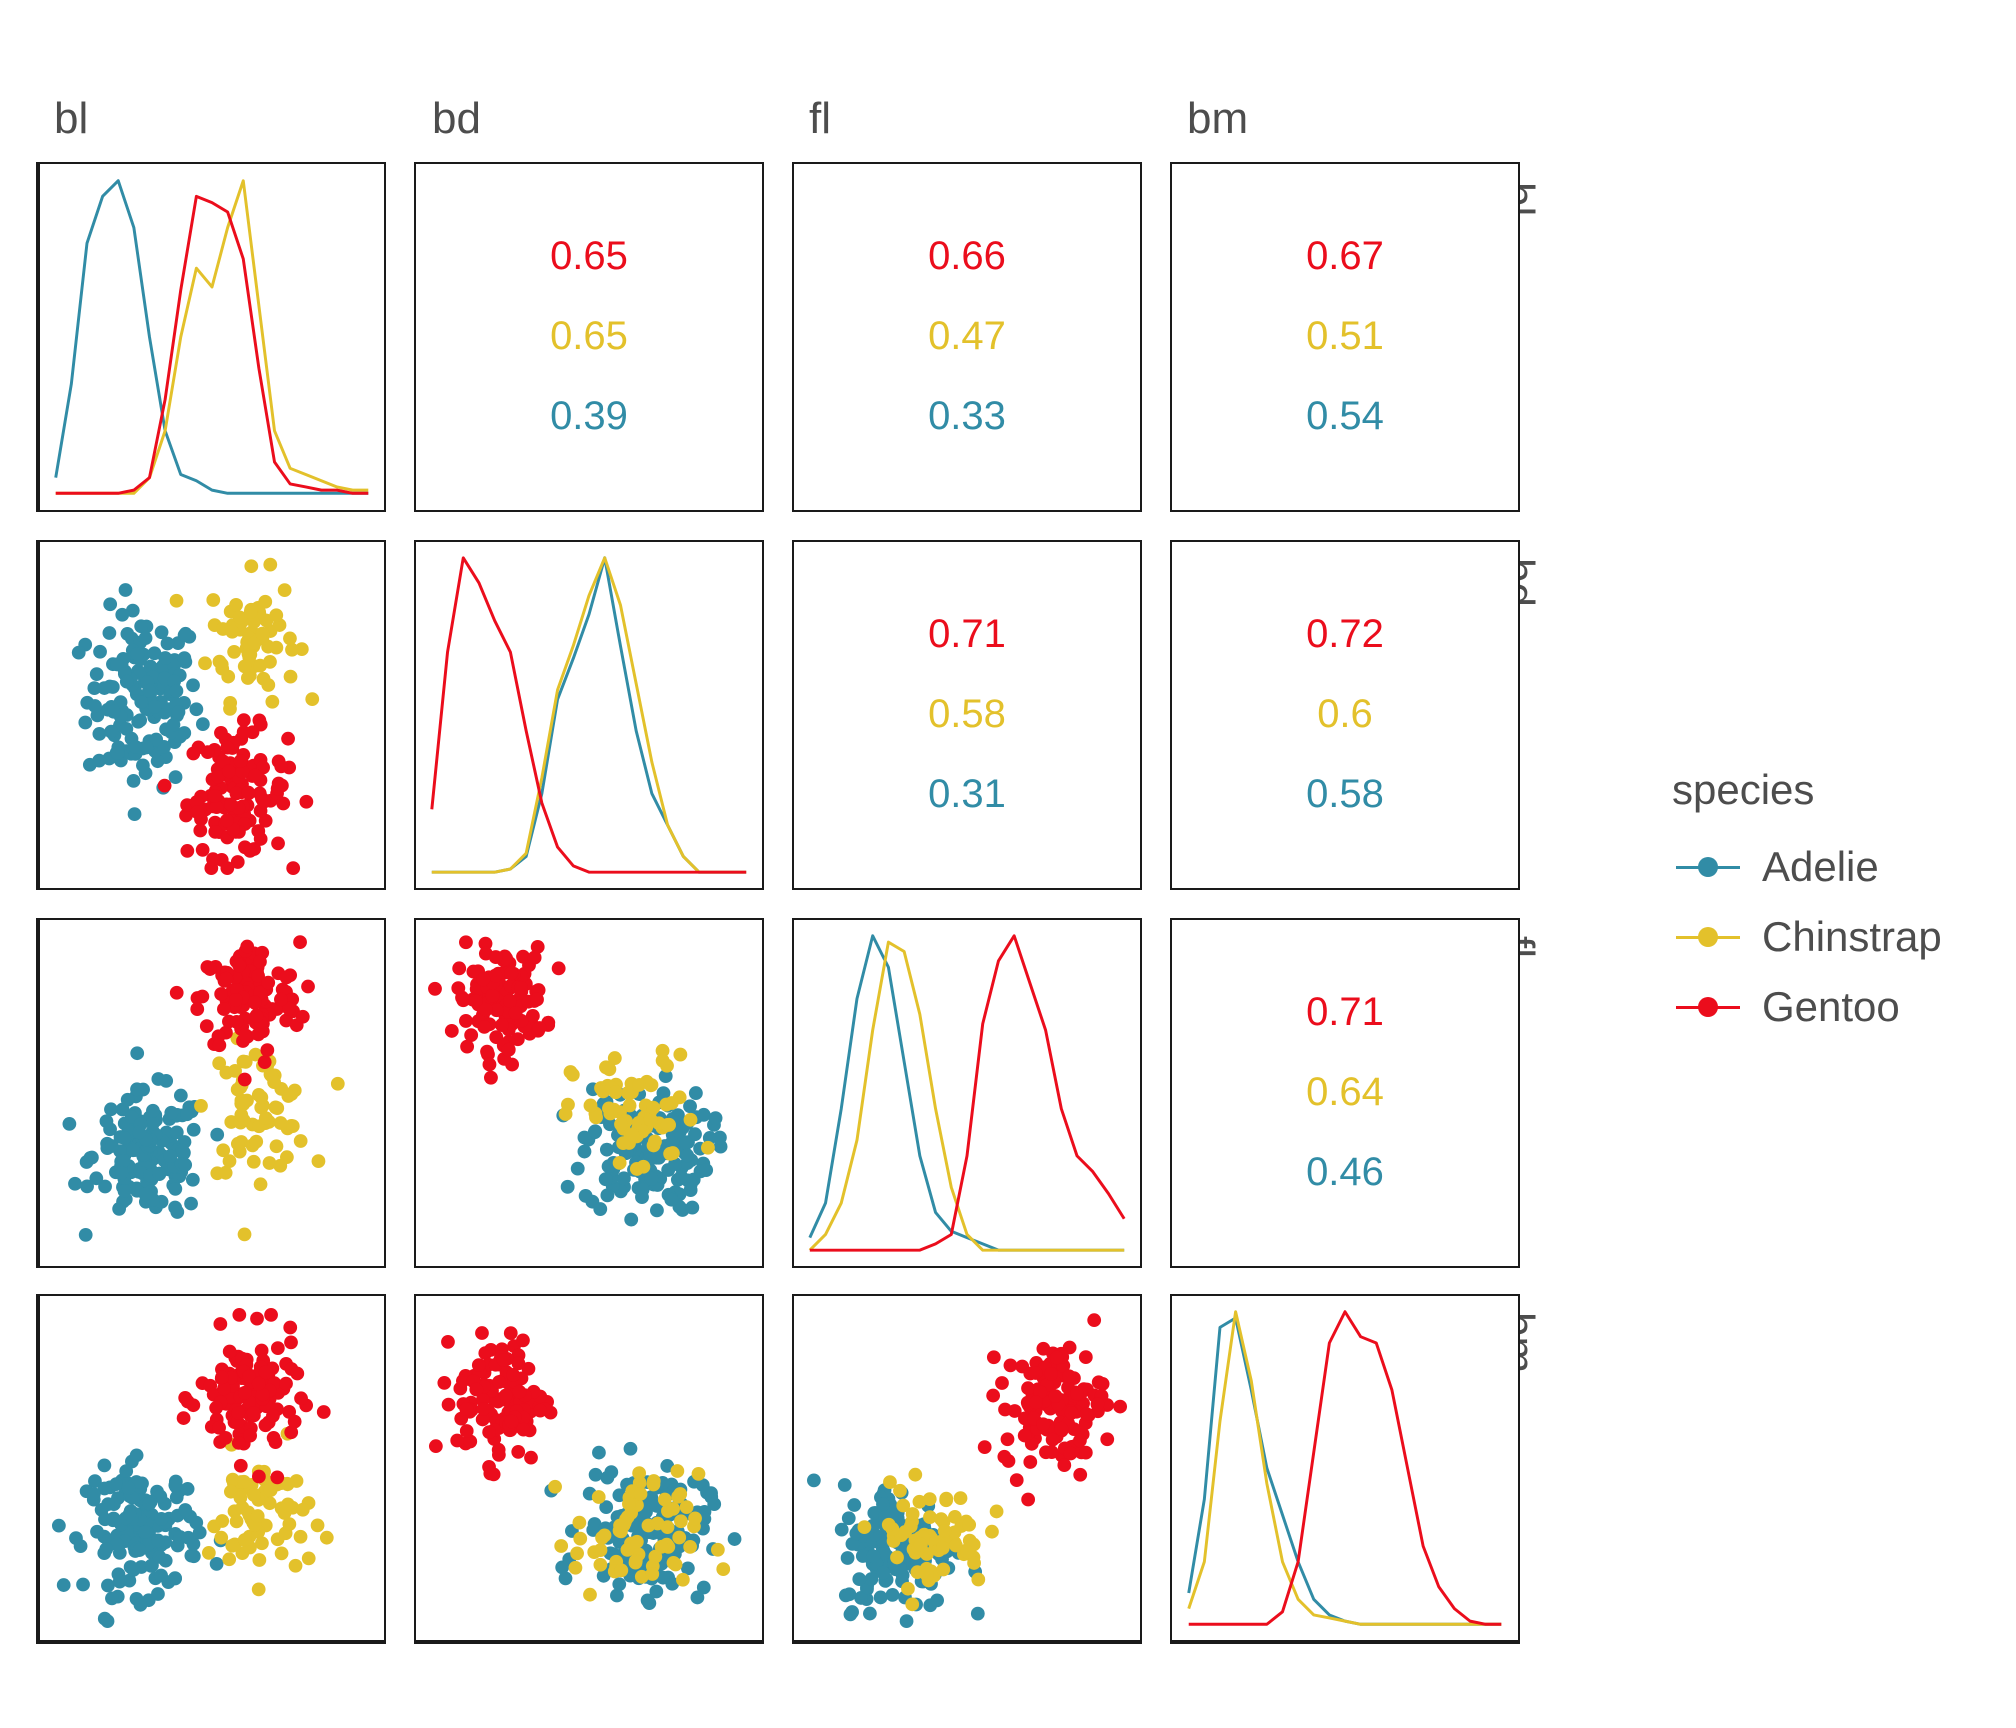 The image size is (2016, 1728). I want to click on correlation-gentoo: 0.67, so click(1345, 256).